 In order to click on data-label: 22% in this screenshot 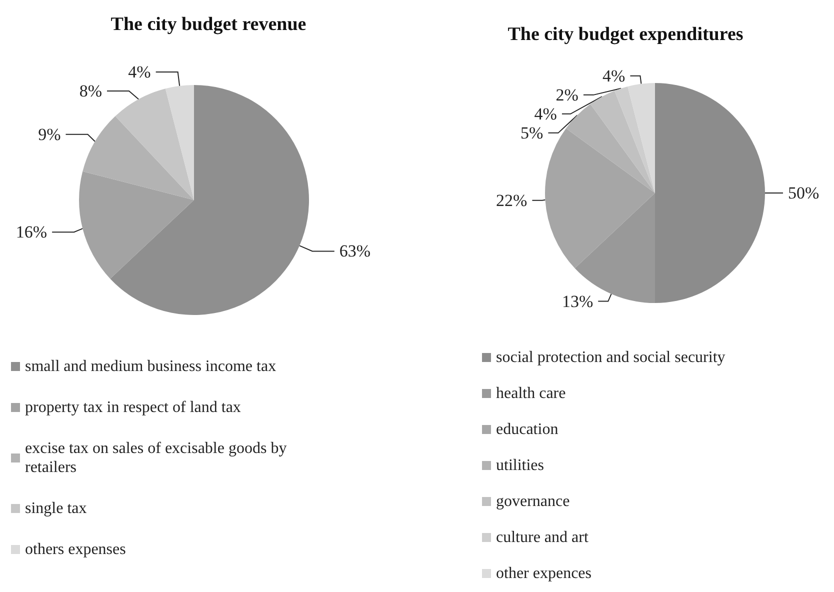, I will do `click(512, 200)`.